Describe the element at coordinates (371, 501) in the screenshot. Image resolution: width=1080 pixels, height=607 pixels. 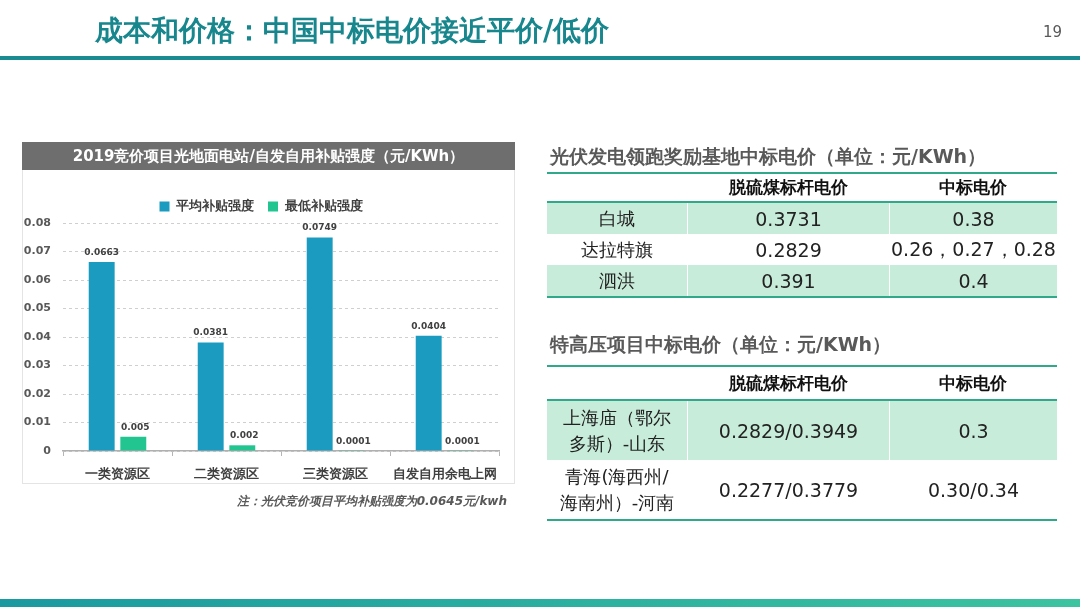
I see `text: 注：光伏竞价项目平均补贴强度为0.0645元/kwh` at that location.